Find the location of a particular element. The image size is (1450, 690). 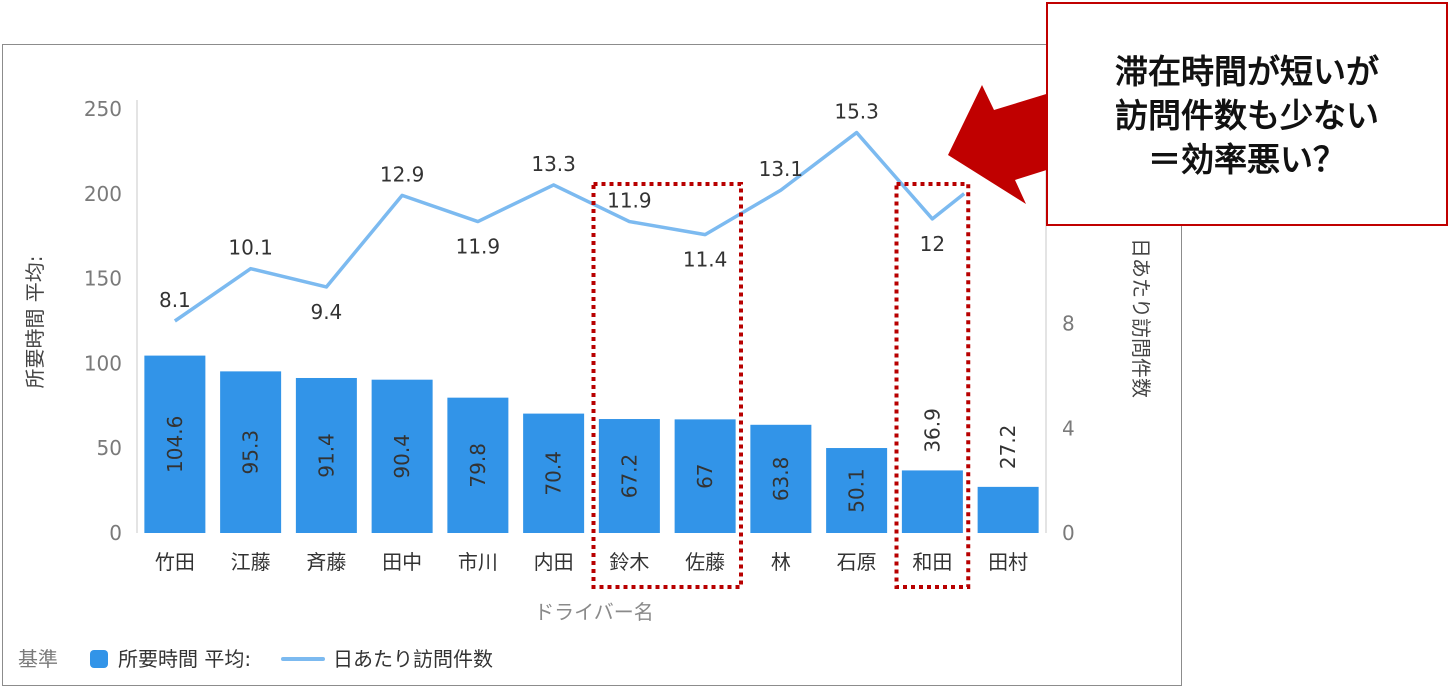

bar-data-label: 67.2 is located at coordinates (629, 476).